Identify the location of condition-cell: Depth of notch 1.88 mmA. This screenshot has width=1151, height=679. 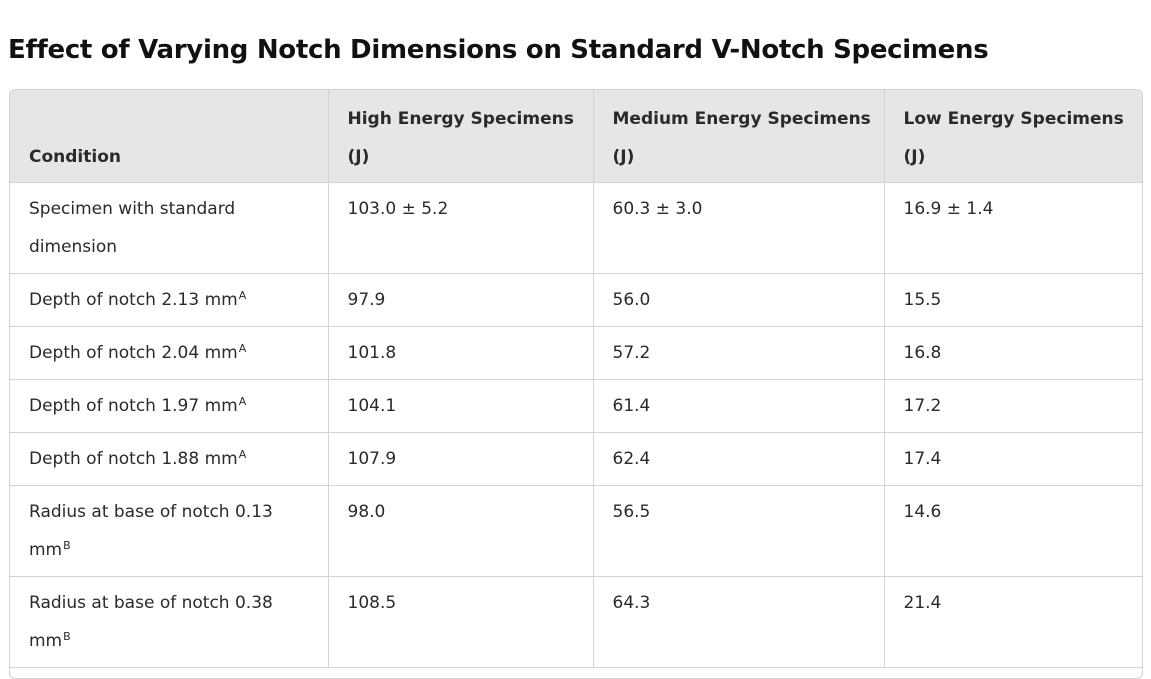
(169, 459).